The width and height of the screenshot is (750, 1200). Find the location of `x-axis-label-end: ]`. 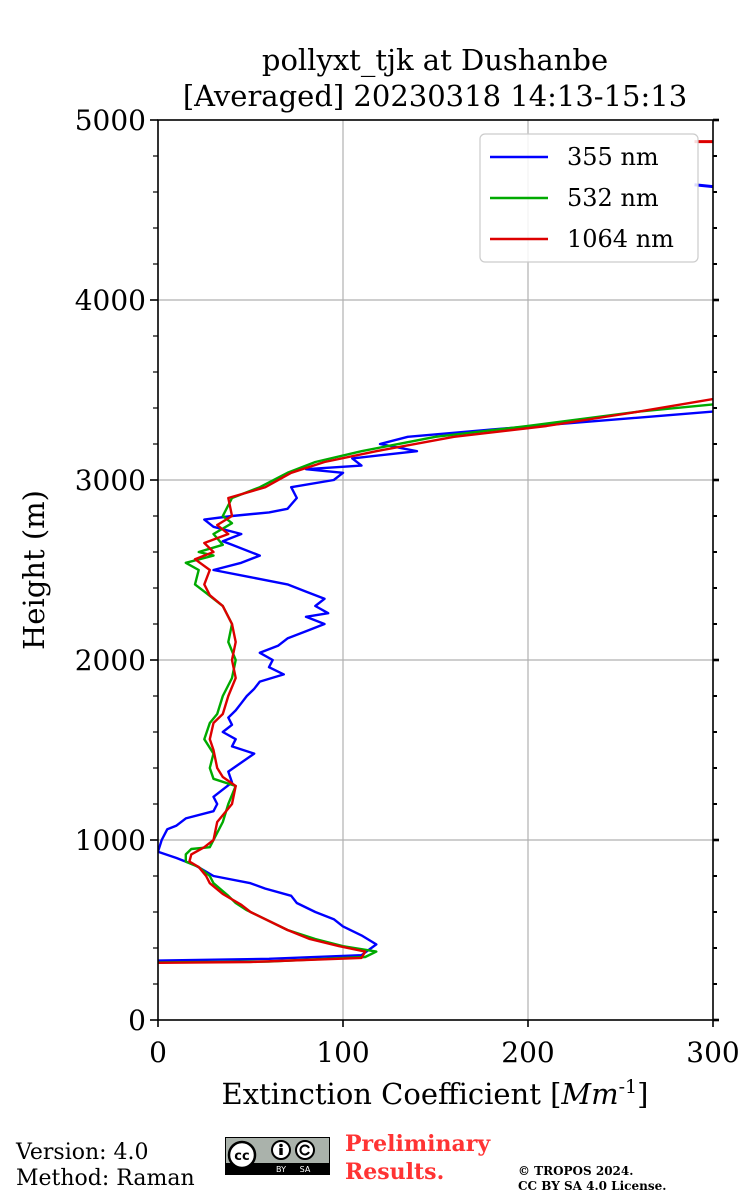

x-axis-label-end: ] is located at coordinates (642, 1094).